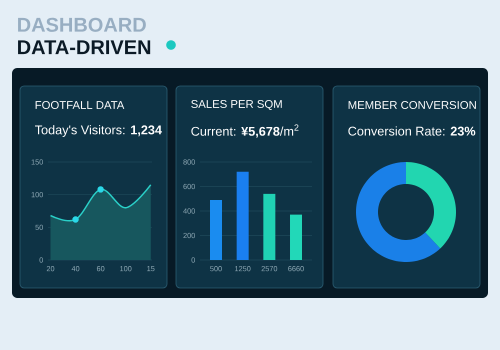  What do you see at coordinates (236, 105) in the screenshot?
I see `chart-title: SALES PER SQM` at bounding box center [236, 105].